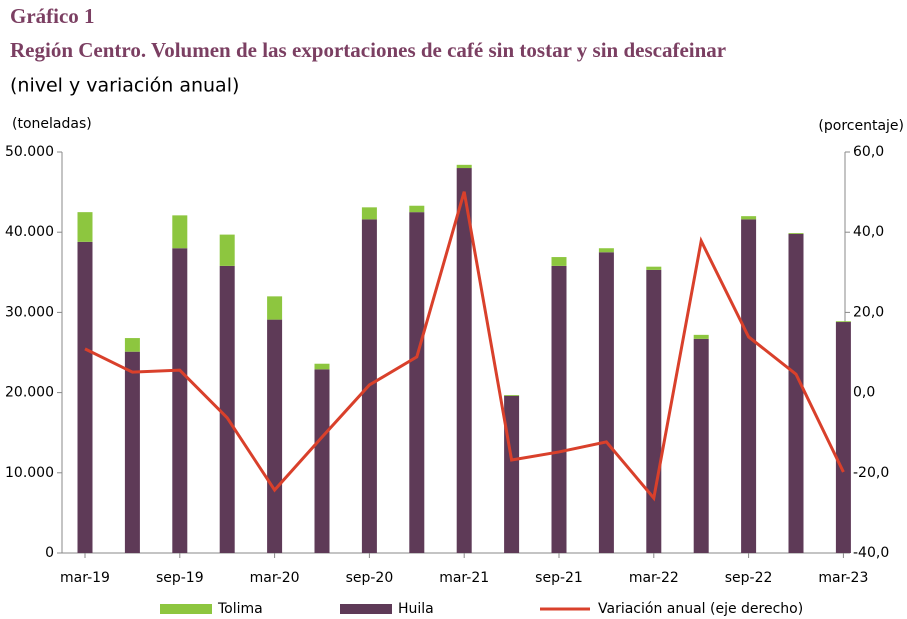 This screenshot has width=907, height=619. What do you see at coordinates (275, 578) in the screenshot?
I see `x-tick-label: mar-20` at bounding box center [275, 578].